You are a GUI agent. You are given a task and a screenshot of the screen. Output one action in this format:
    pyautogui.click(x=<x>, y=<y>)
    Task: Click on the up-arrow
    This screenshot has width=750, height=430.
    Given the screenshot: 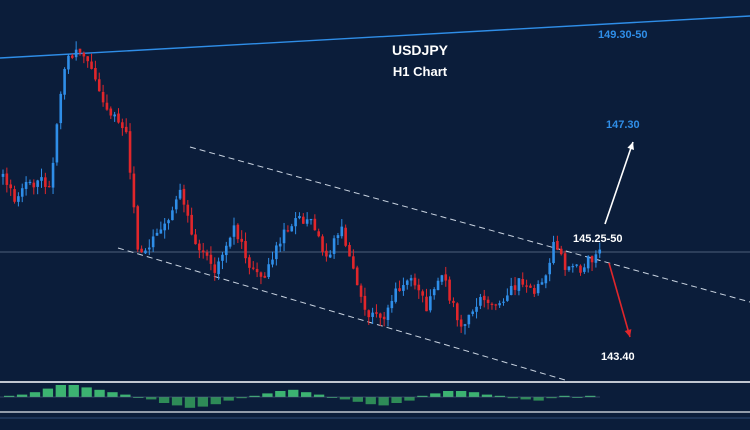 What is the action you would take?
    pyautogui.click(x=619, y=183)
    